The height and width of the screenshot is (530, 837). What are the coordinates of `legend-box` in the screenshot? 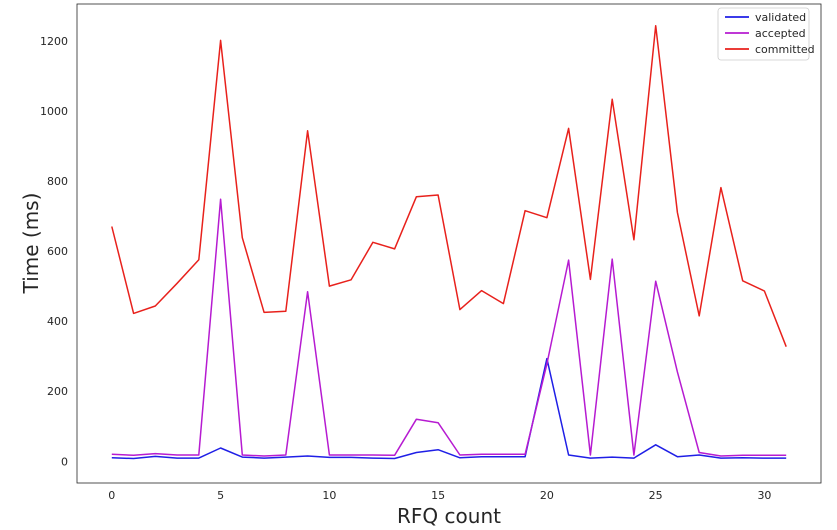 It's located at (763, 34).